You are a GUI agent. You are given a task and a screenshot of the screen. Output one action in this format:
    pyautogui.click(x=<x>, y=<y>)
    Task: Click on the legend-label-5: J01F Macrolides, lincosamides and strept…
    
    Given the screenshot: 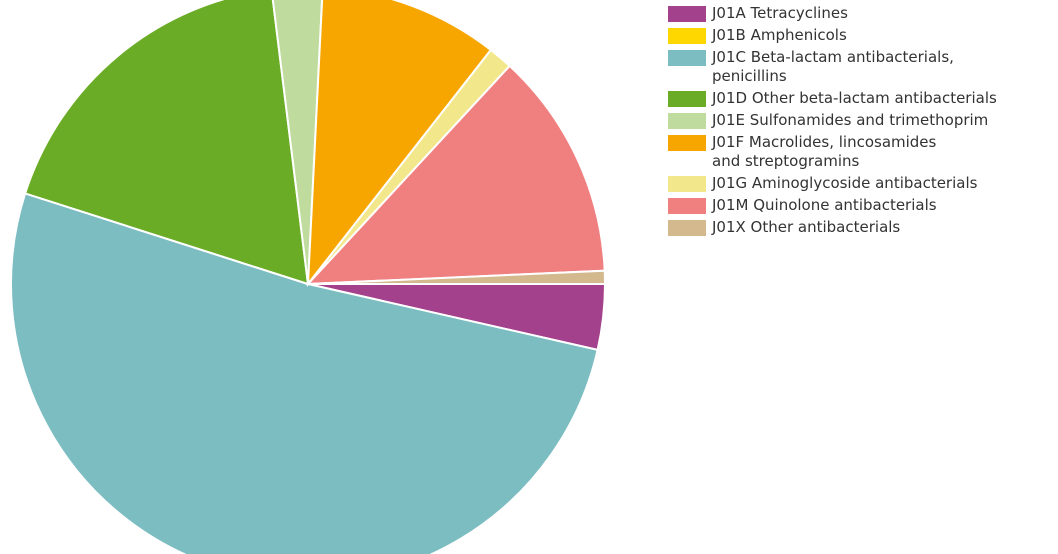 What is the action you would take?
    pyautogui.click(x=824, y=151)
    